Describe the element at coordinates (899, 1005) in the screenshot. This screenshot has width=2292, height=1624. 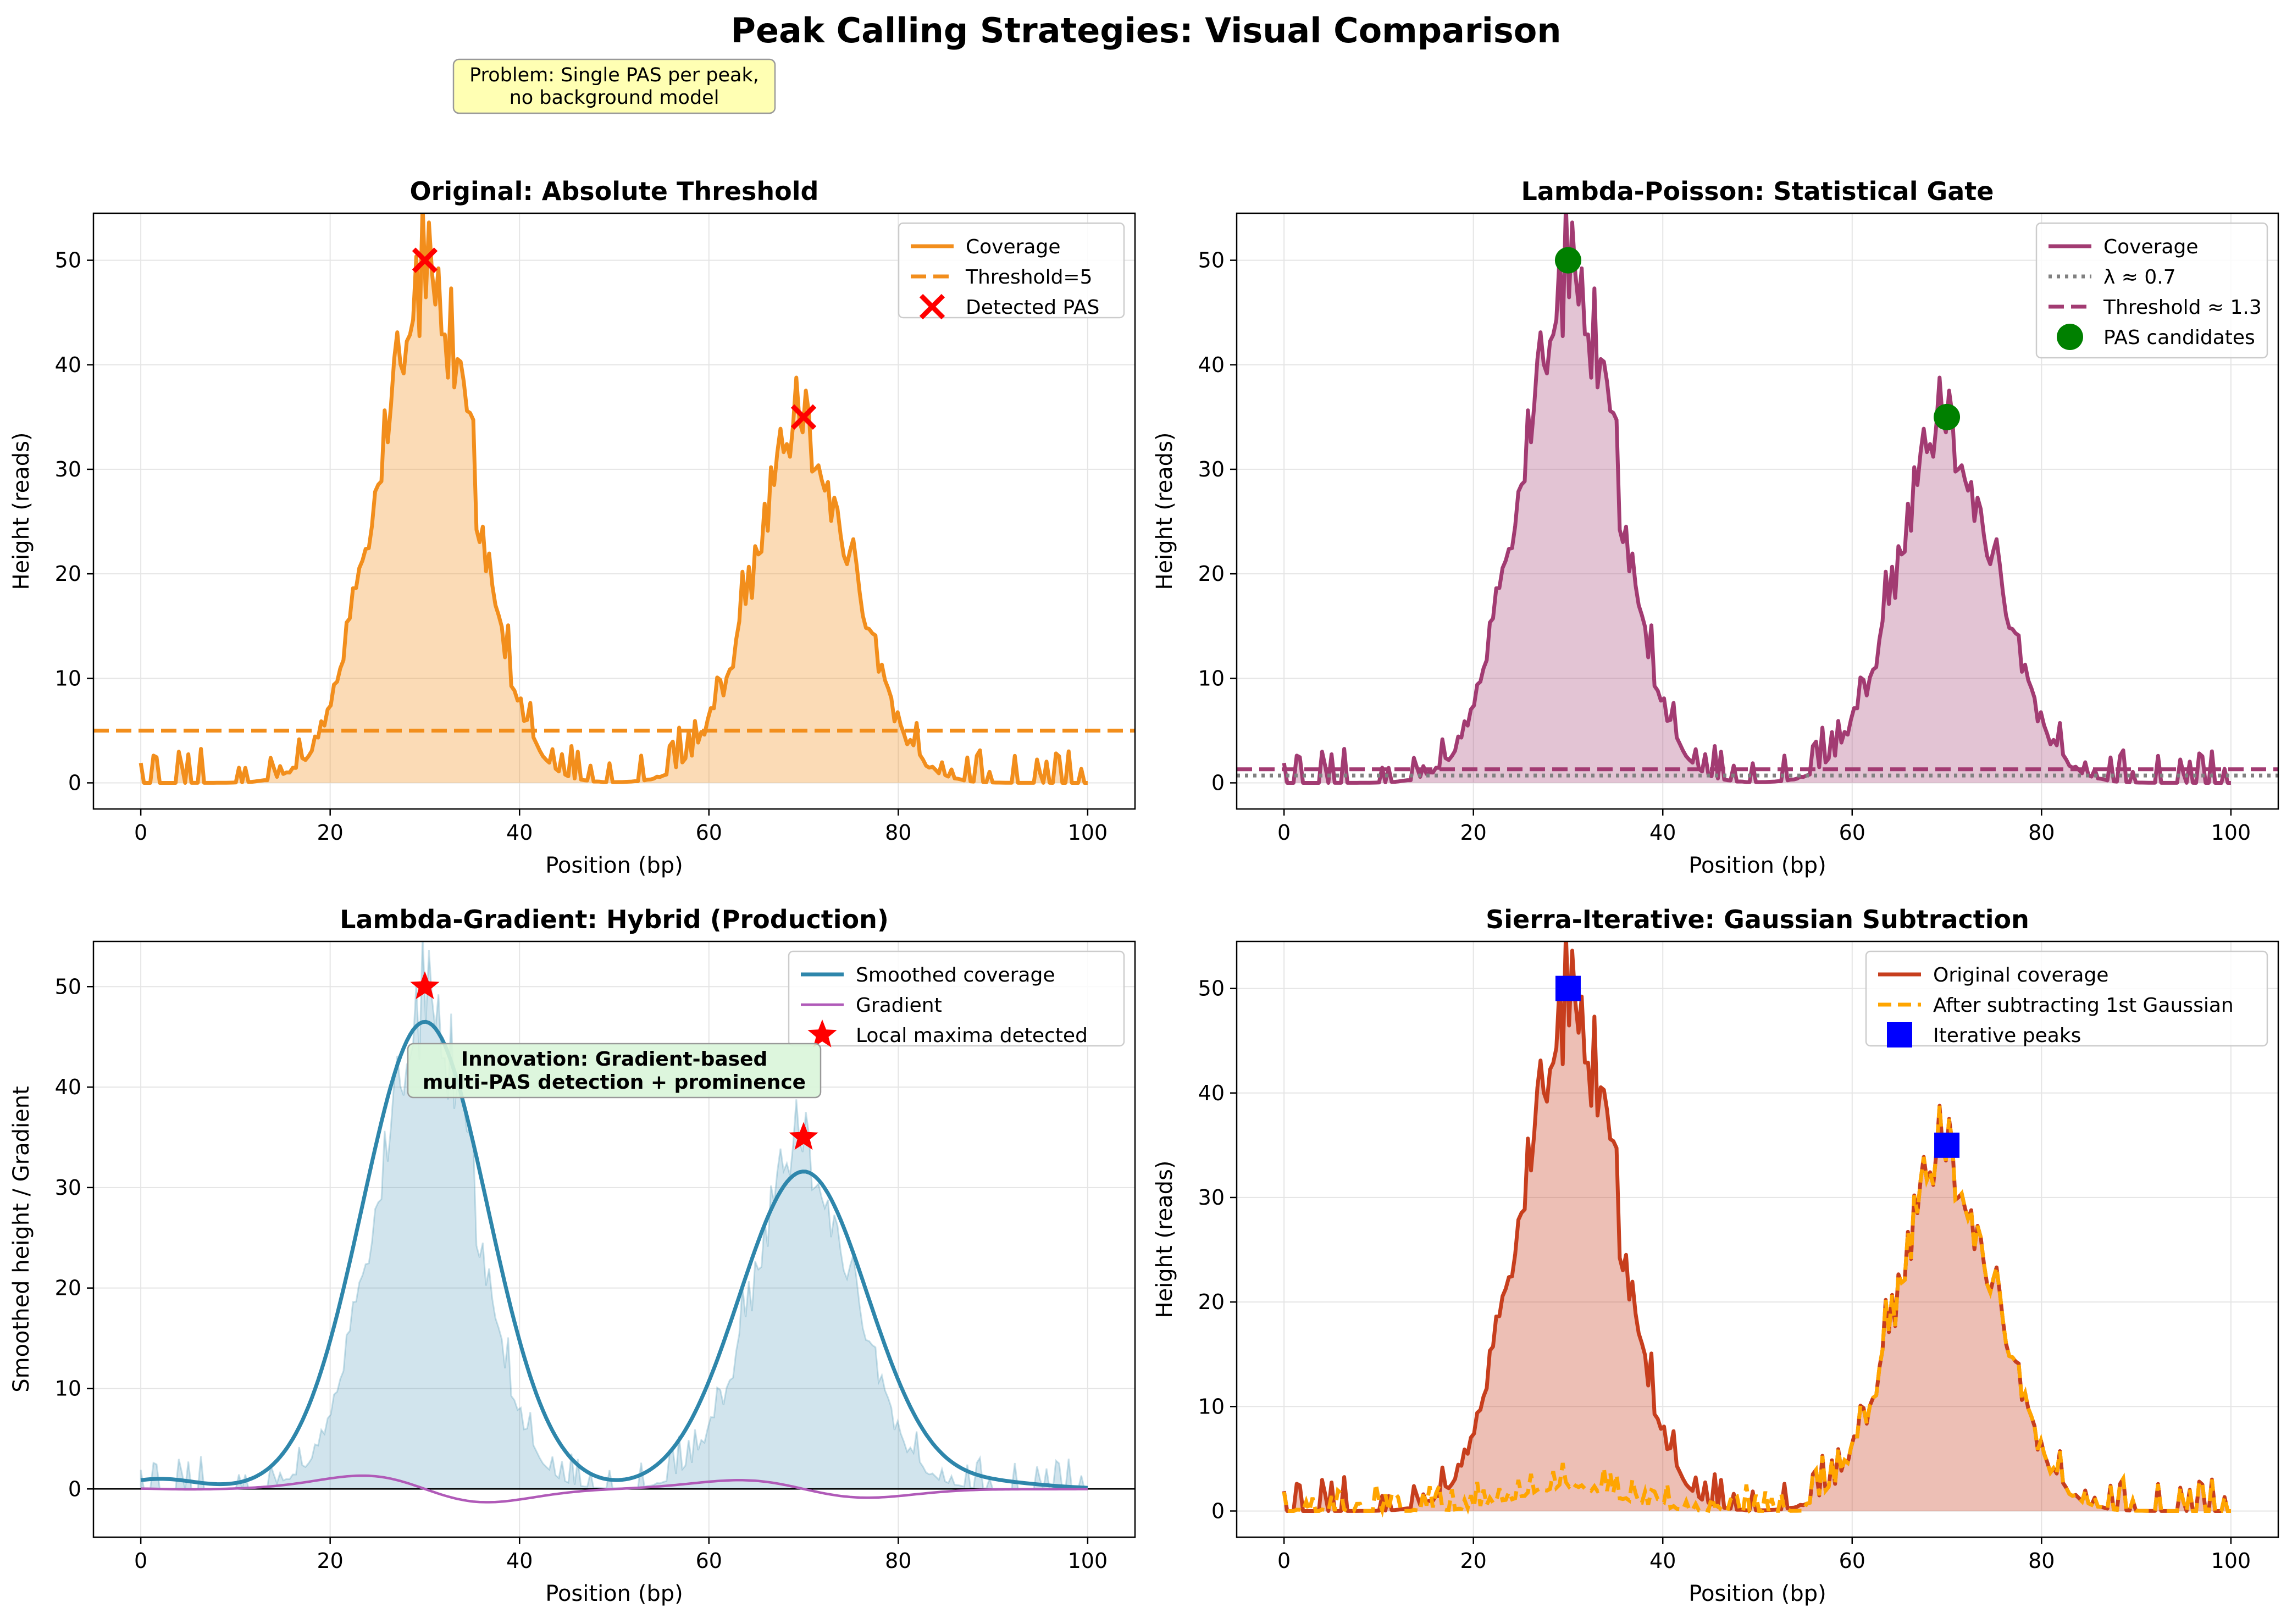
I see `legend-label: Gradient` at that location.